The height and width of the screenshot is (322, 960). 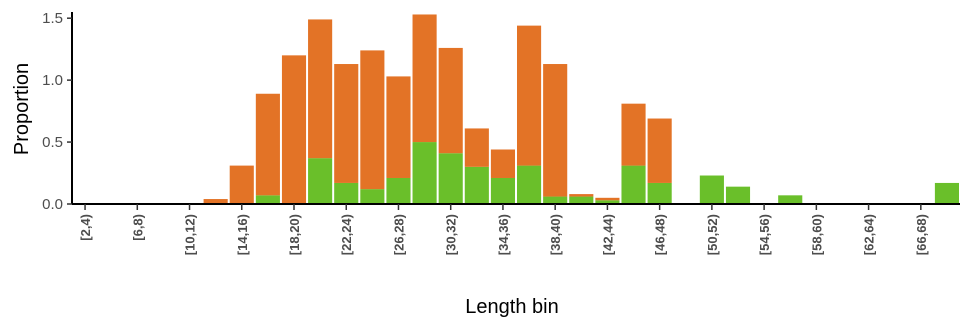 I want to click on x-tick-label: [38,40), so click(x=555, y=234).